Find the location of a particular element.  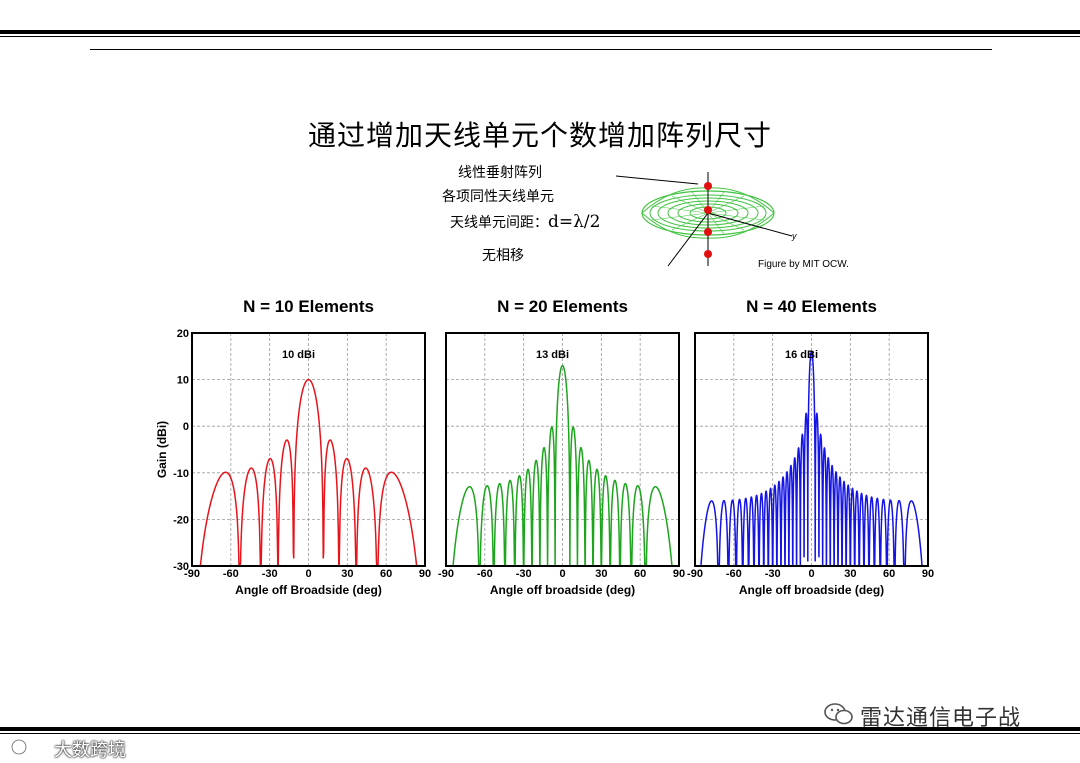

top-rule is located at coordinates (541, 49).